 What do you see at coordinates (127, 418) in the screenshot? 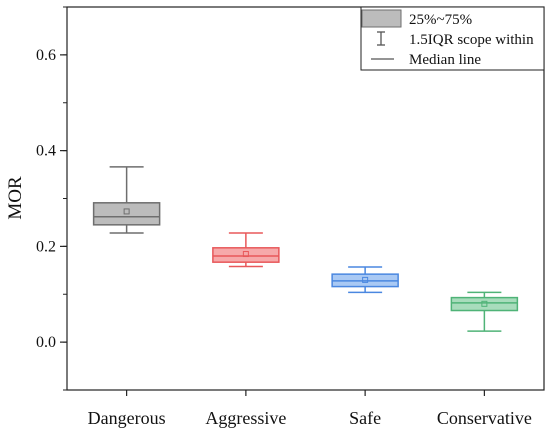
I see `x-tick-label: Dangerous` at bounding box center [127, 418].